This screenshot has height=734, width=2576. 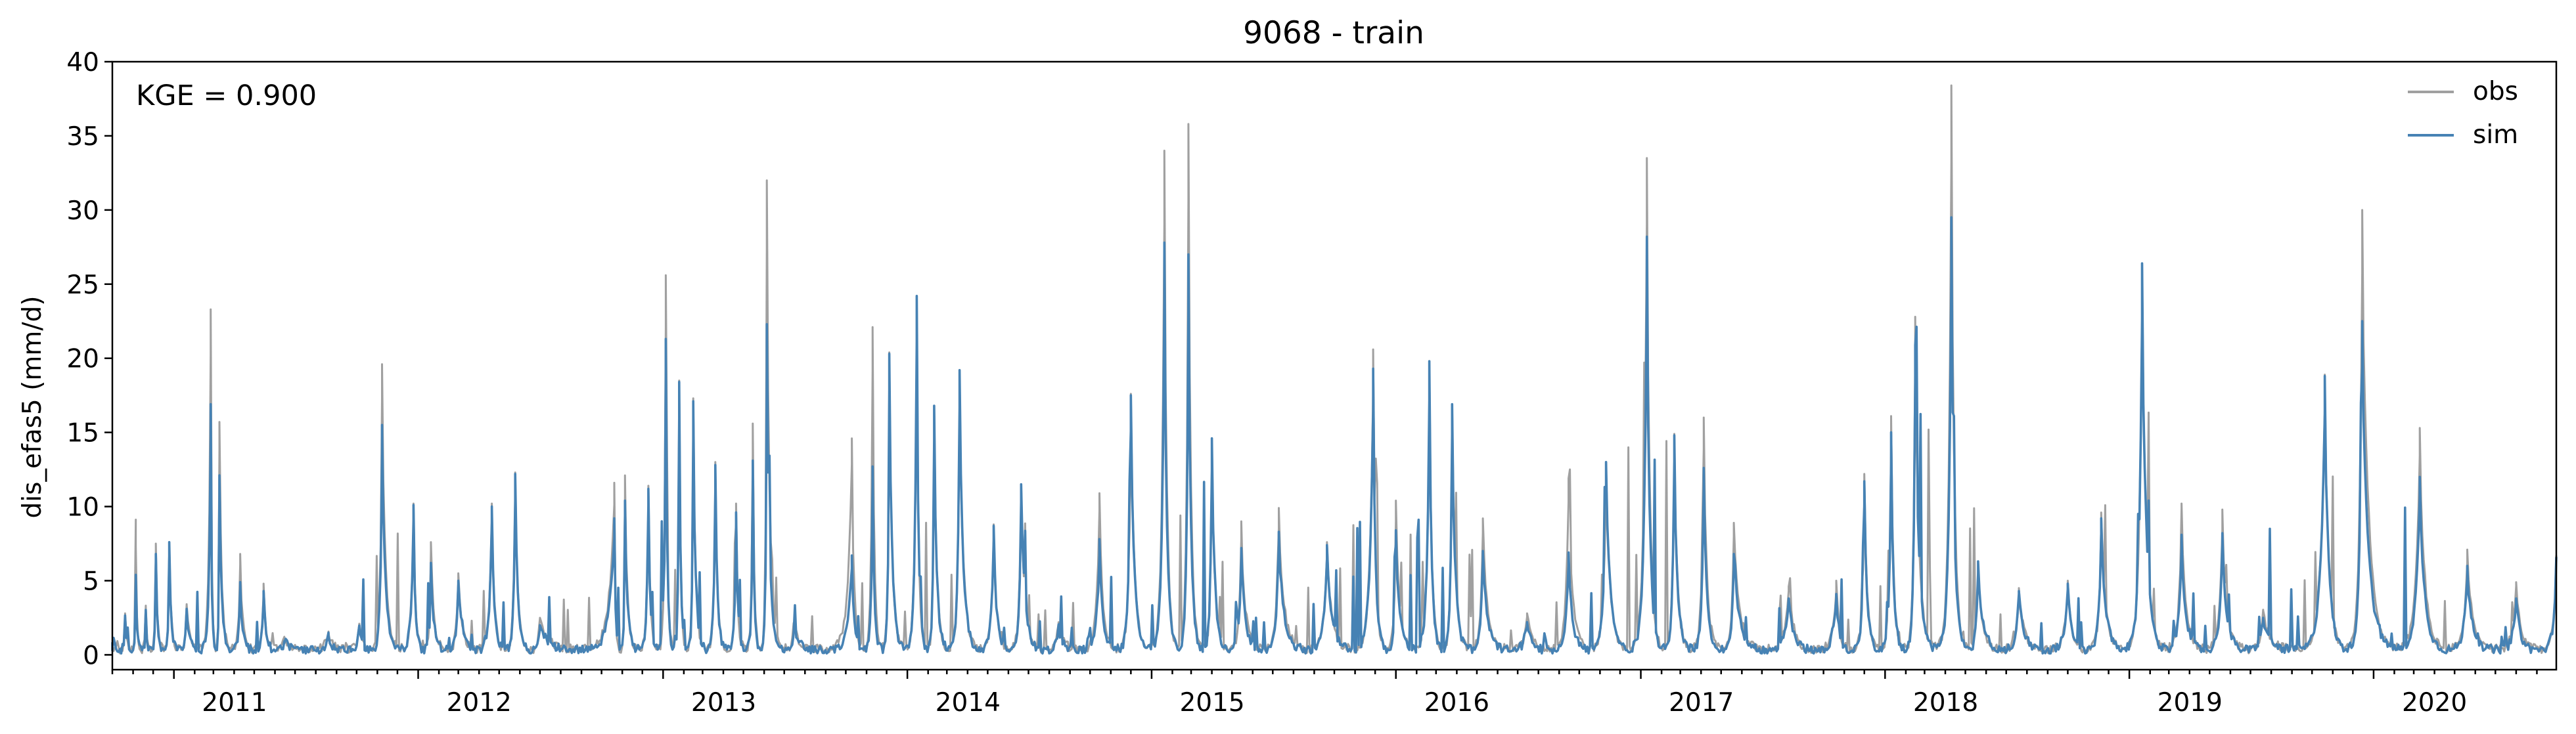 I want to click on x-tick-label: 2013, so click(x=723, y=703).